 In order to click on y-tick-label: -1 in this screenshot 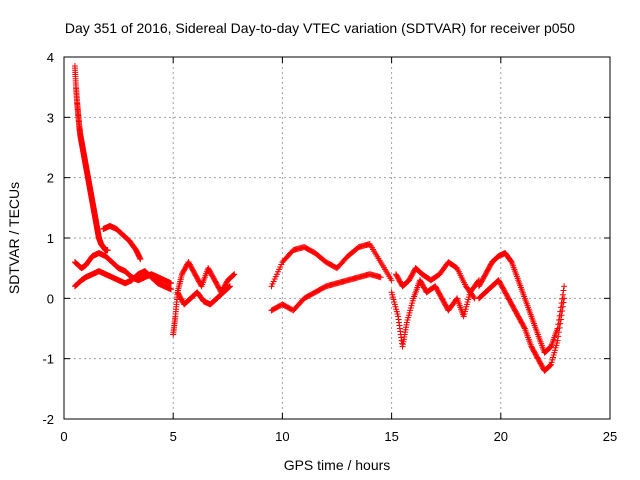, I will do `click(48, 359)`.